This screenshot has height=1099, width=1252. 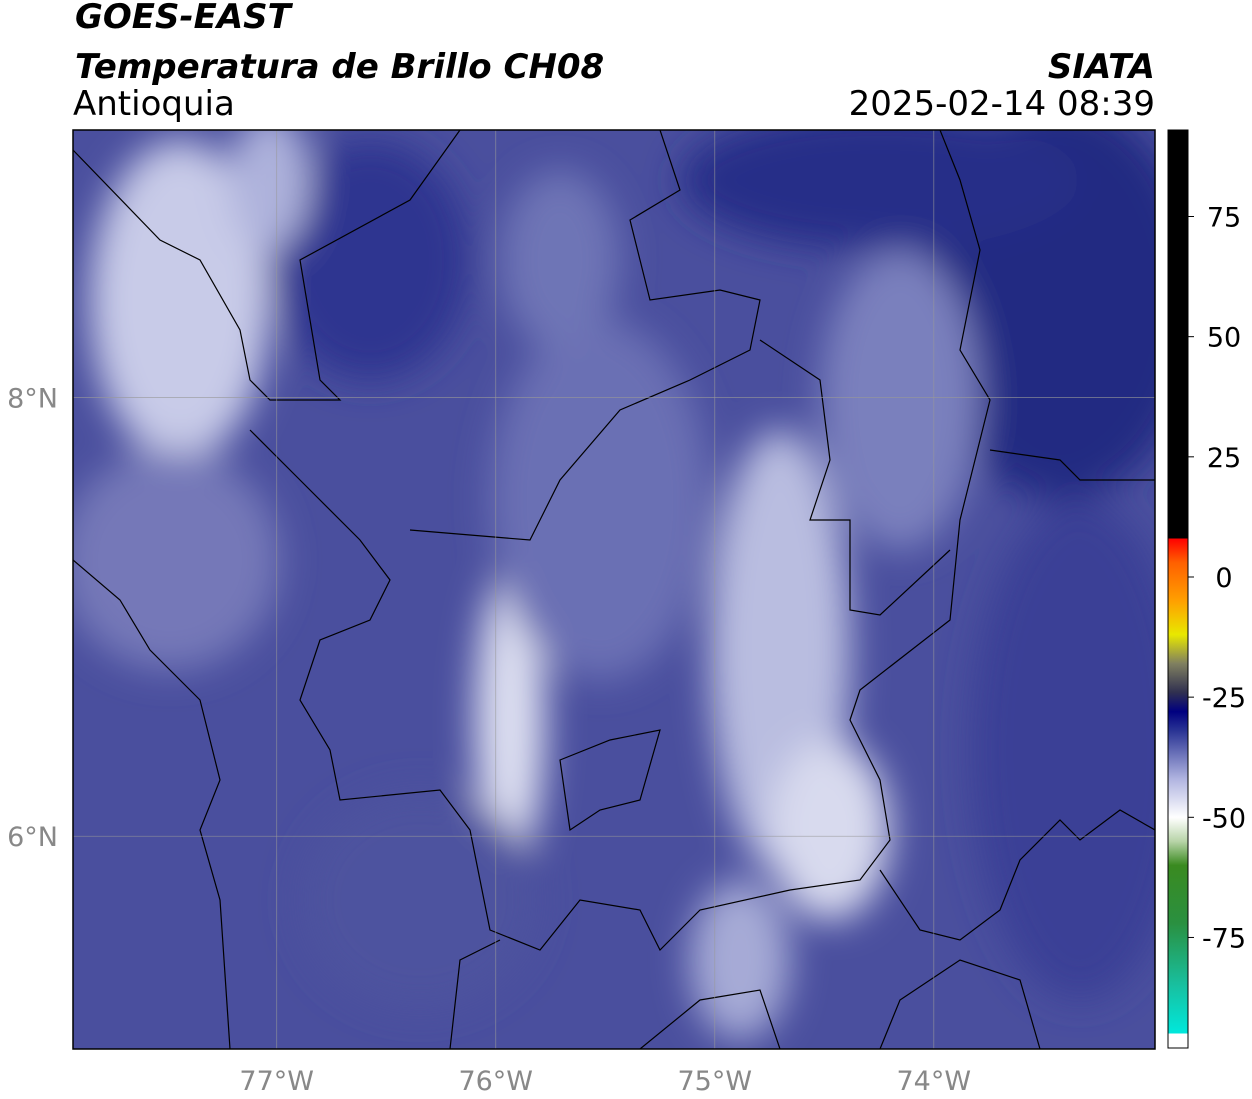 I want to click on colorbar-tick-label: -25, so click(x=1224, y=698).